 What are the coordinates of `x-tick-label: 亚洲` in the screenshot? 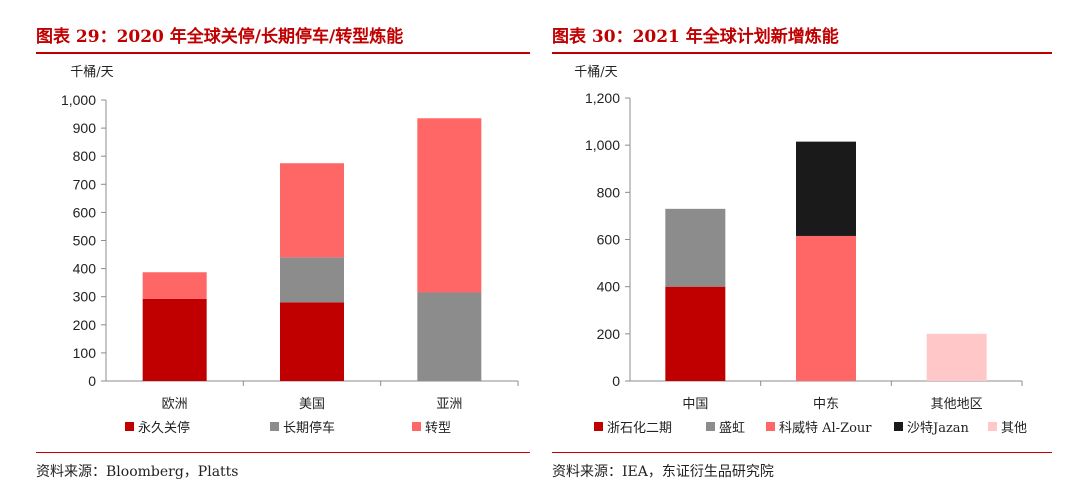 It's located at (449, 404).